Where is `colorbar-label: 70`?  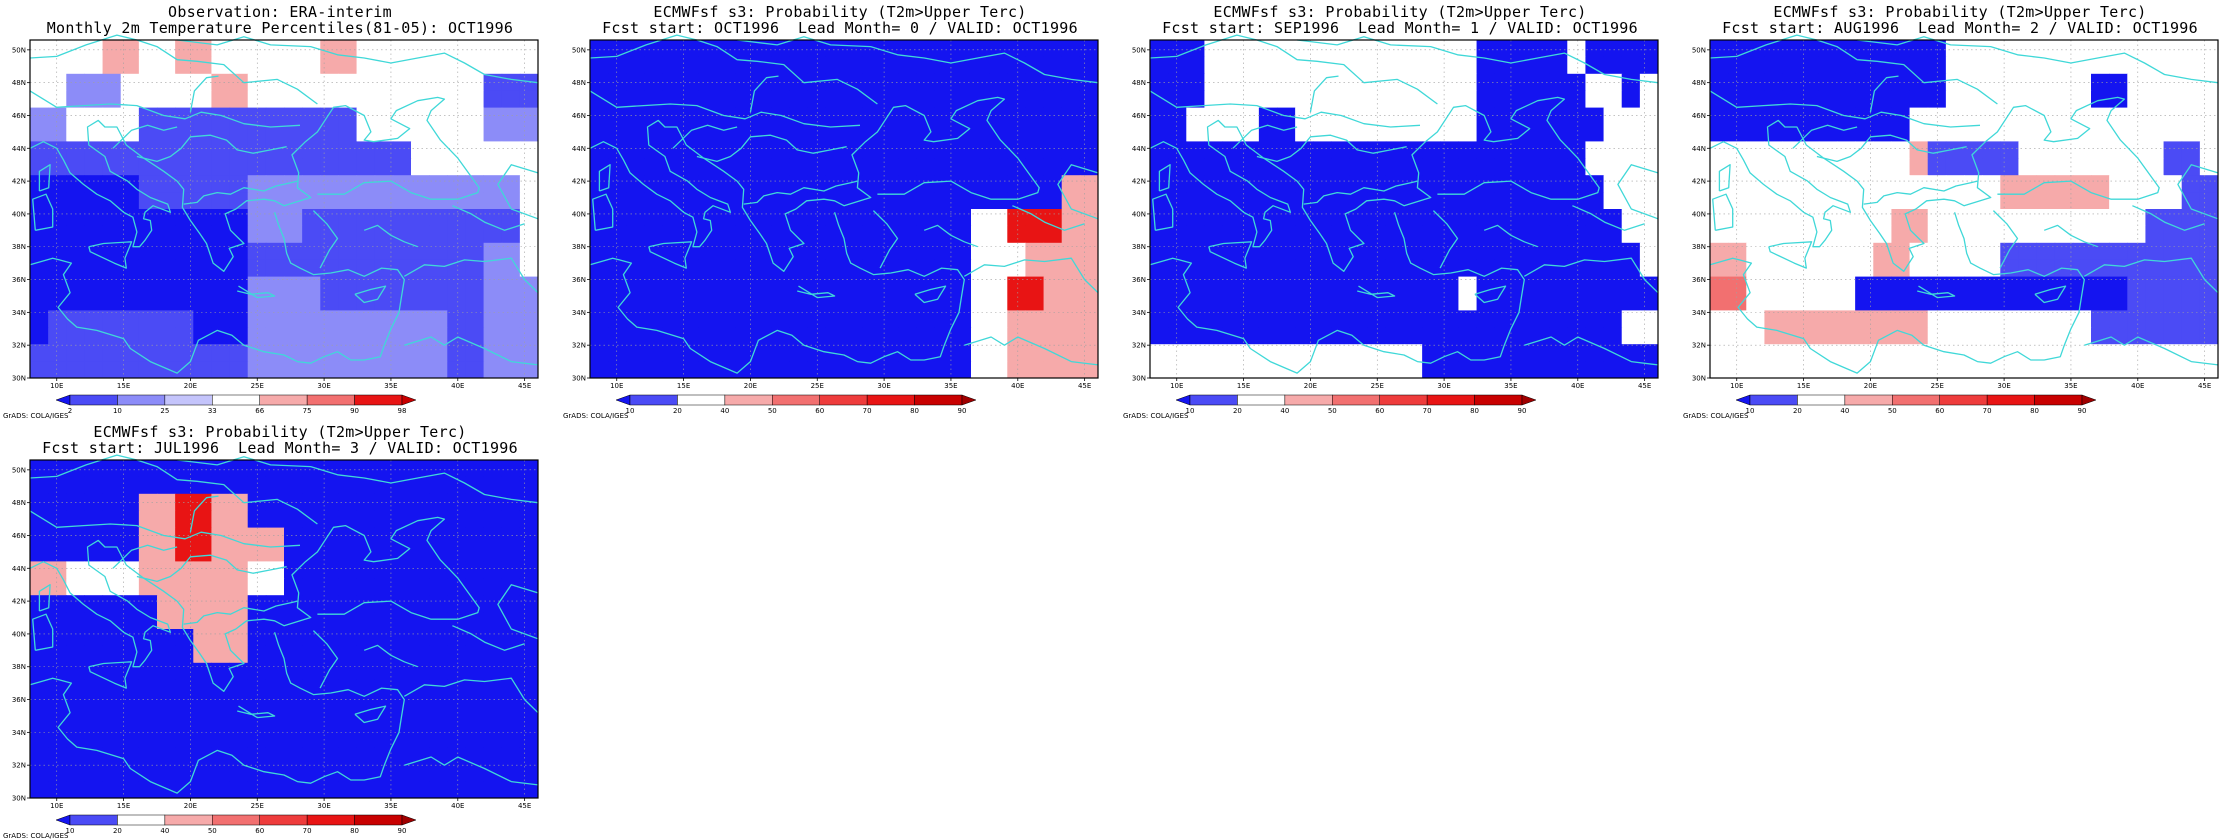 colorbar-label: 70 is located at coordinates (867, 411).